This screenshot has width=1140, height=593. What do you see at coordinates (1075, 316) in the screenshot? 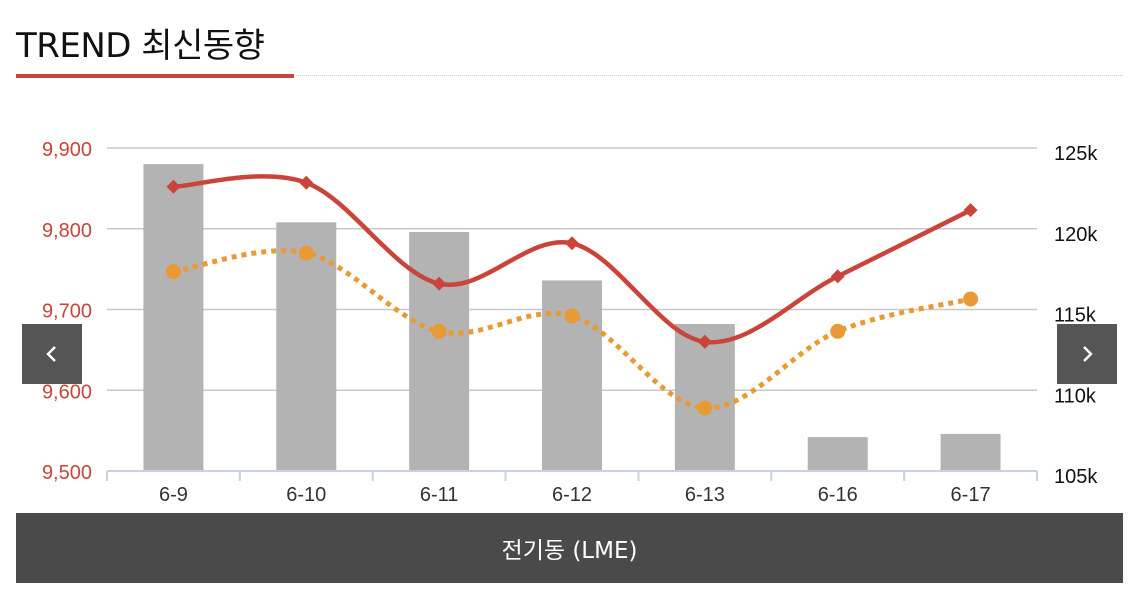
I see `right-axis-tick-label: 115k` at bounding box center [1075, 316].